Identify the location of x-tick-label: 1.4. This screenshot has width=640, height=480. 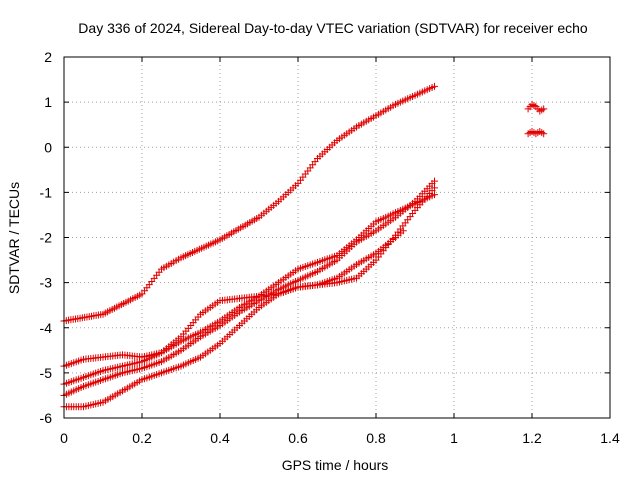
(610, 438).